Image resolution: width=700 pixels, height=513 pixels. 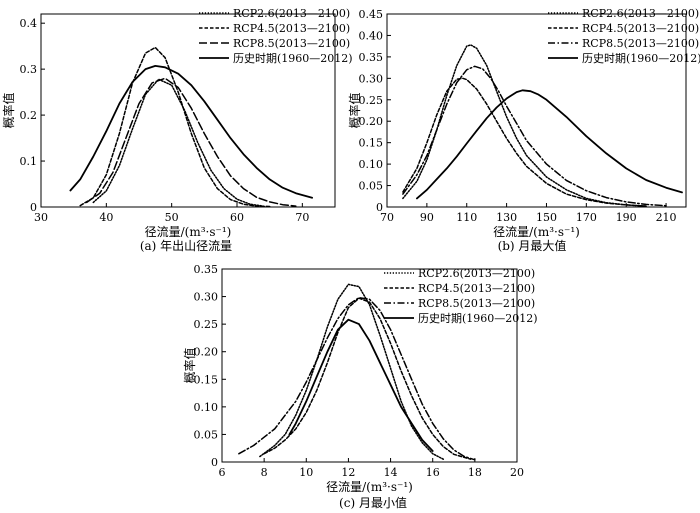 What do you see at coordinates (41, 217) in the screenshot?
I see `x-tick-label: 30` at bounding box center [41, 217].